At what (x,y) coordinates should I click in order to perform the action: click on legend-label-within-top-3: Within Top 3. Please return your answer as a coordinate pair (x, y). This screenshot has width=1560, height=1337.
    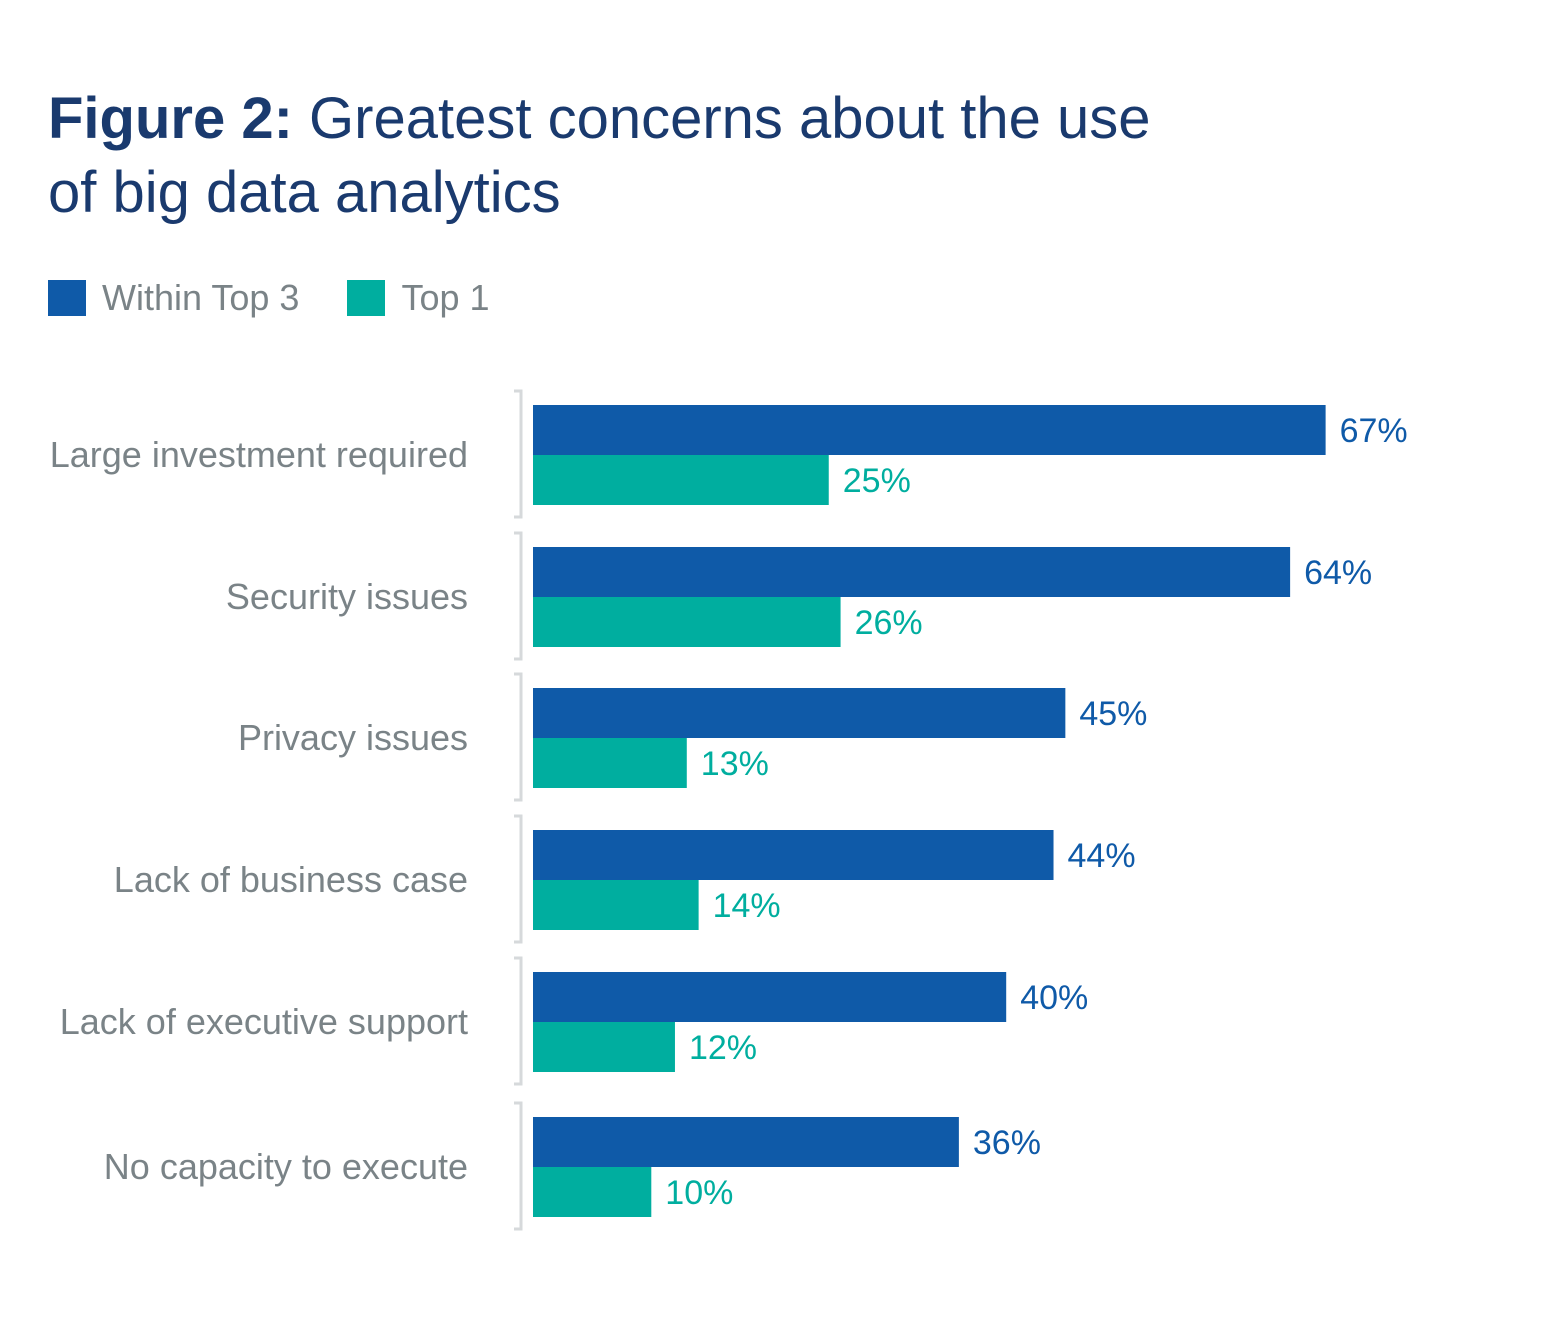
    Looking at the image, I should click on (201, 297).